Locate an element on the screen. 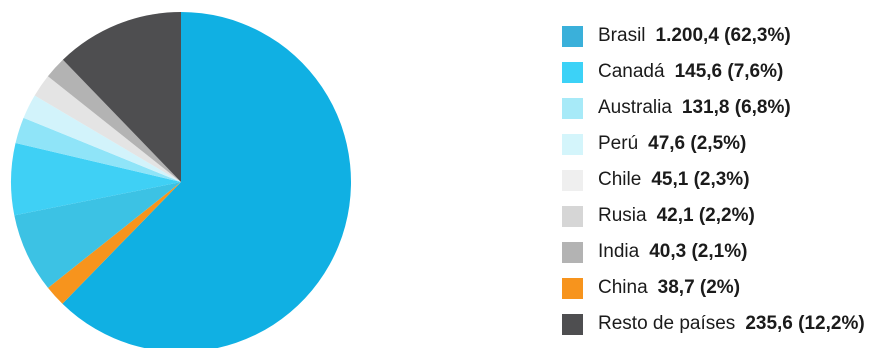 The width and height of the screenshot is (893, 353). legend-item-resto-de-pa-ses: Resto de países 235,6 (12,2%) is located at coordinates (727, 324).